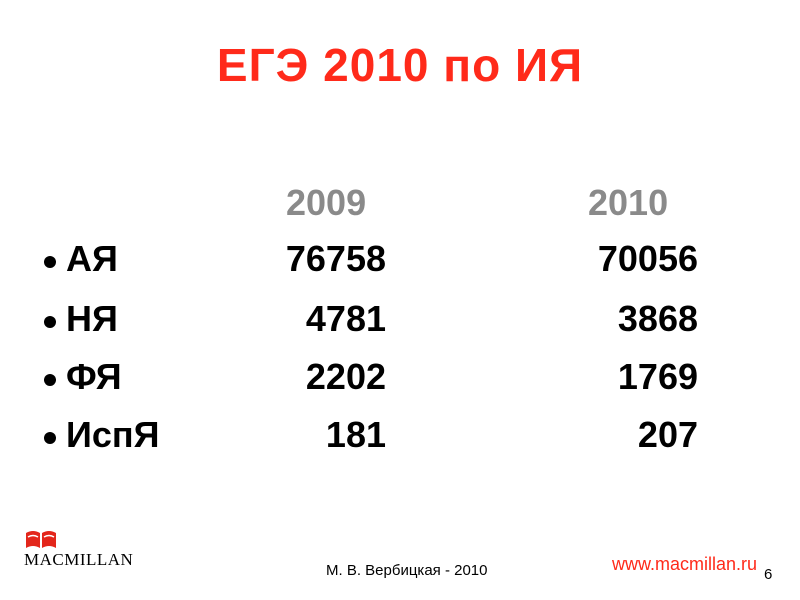 The width and height of the screenshot is (800, 600). Describe the element at coordinates (400, 65) in the screenshot. I see `slide-title: ЕГЭ 2010 по ИЯ` at that location.